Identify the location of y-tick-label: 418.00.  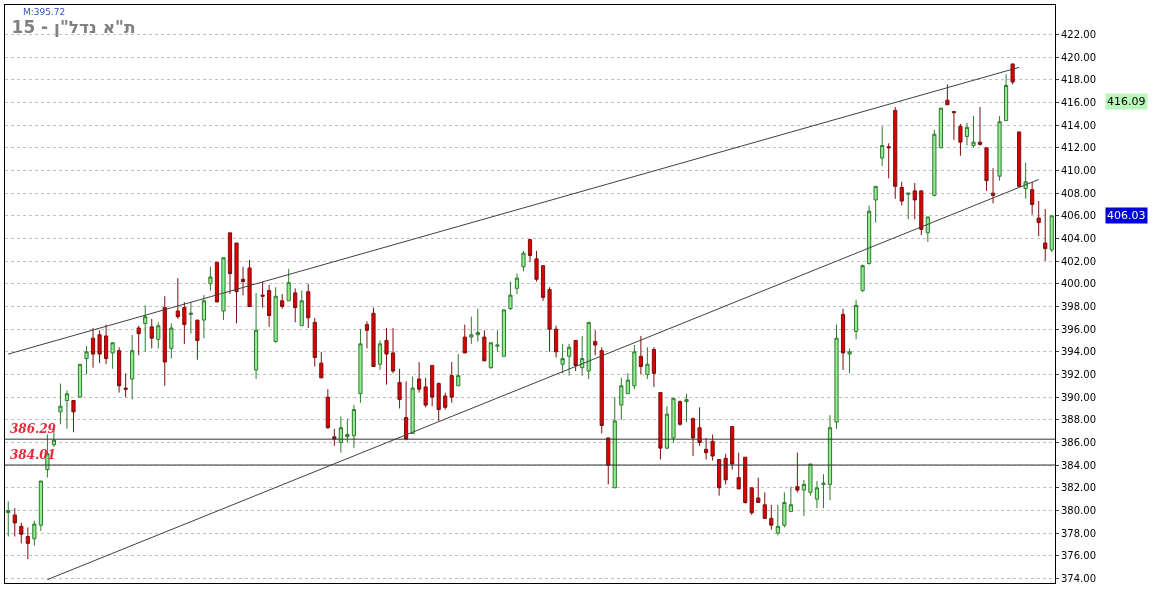
(1078, 80).